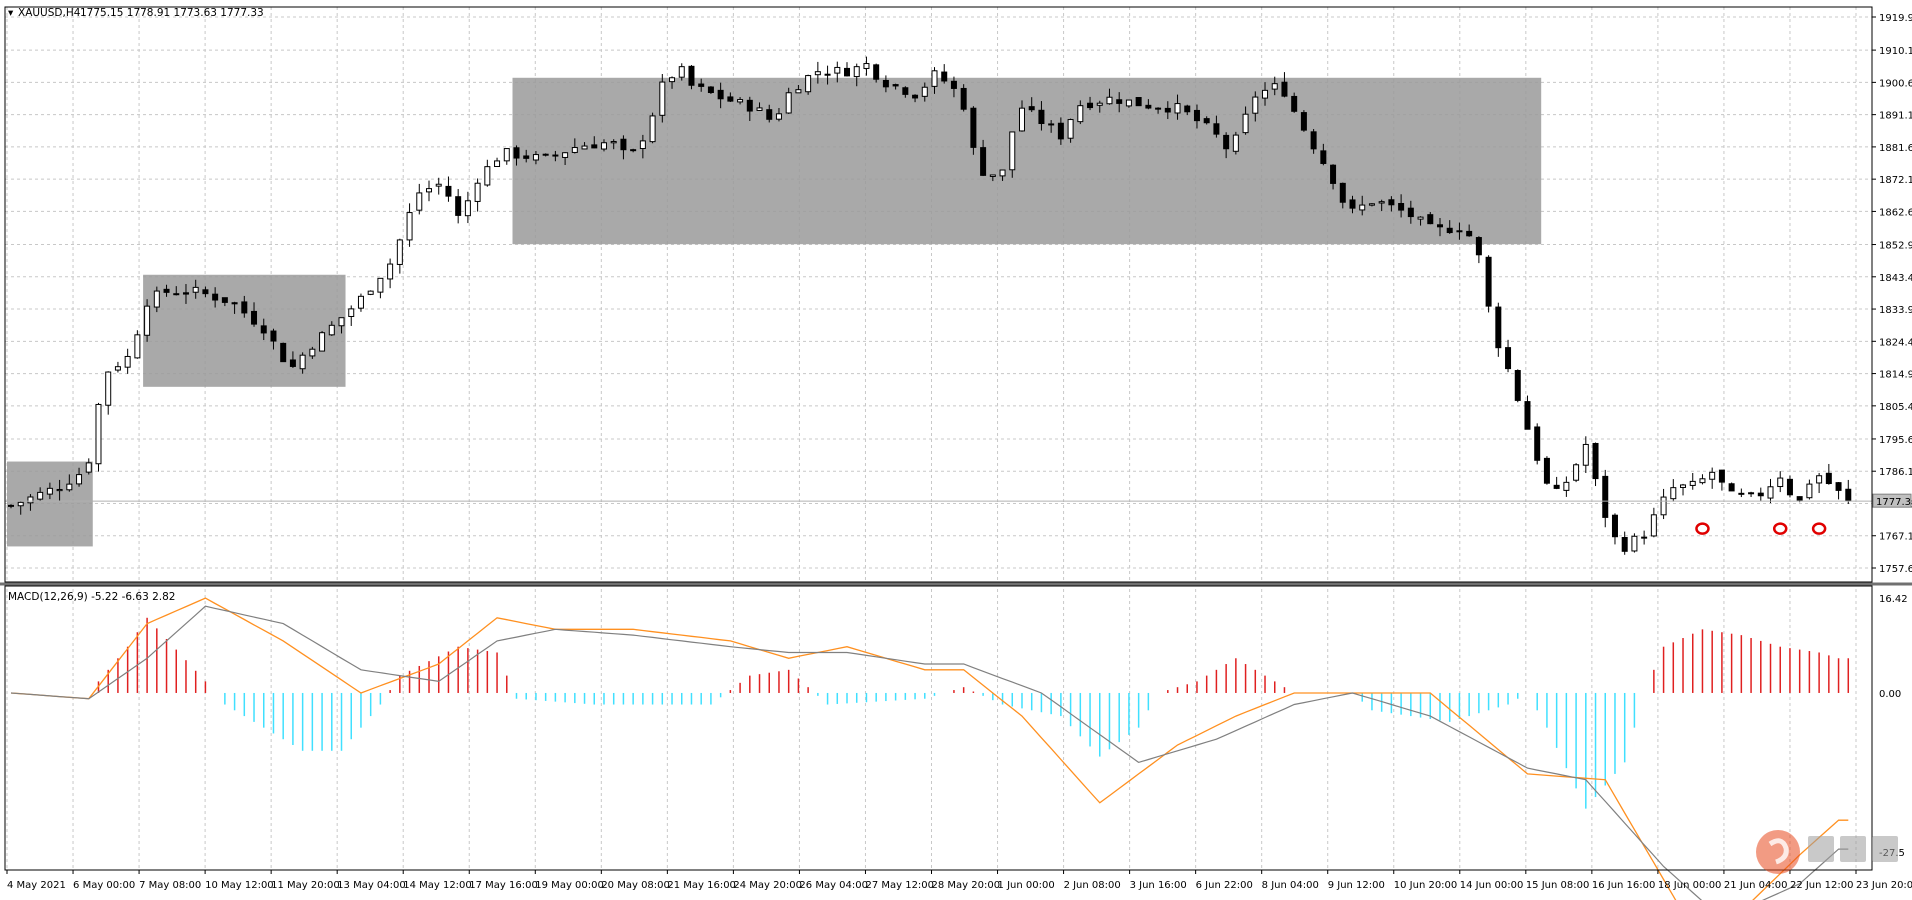 The image size is (1912, 900). What do you see at coordinates (1027, 161) in the screenshot?
I see `price-zone` at bounding box center [1027, 161].